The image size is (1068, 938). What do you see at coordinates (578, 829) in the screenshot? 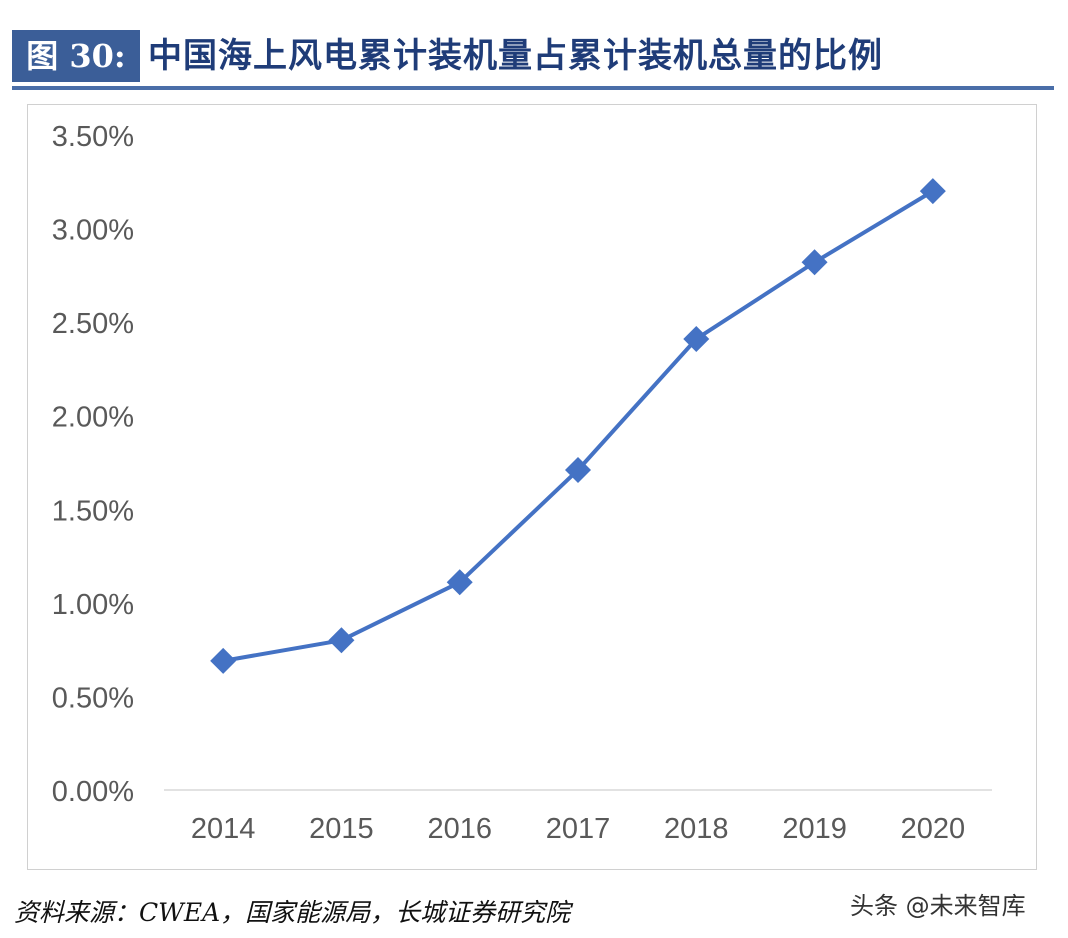
I see `x-tick-label: 2017` at bounding box center [578, 829].